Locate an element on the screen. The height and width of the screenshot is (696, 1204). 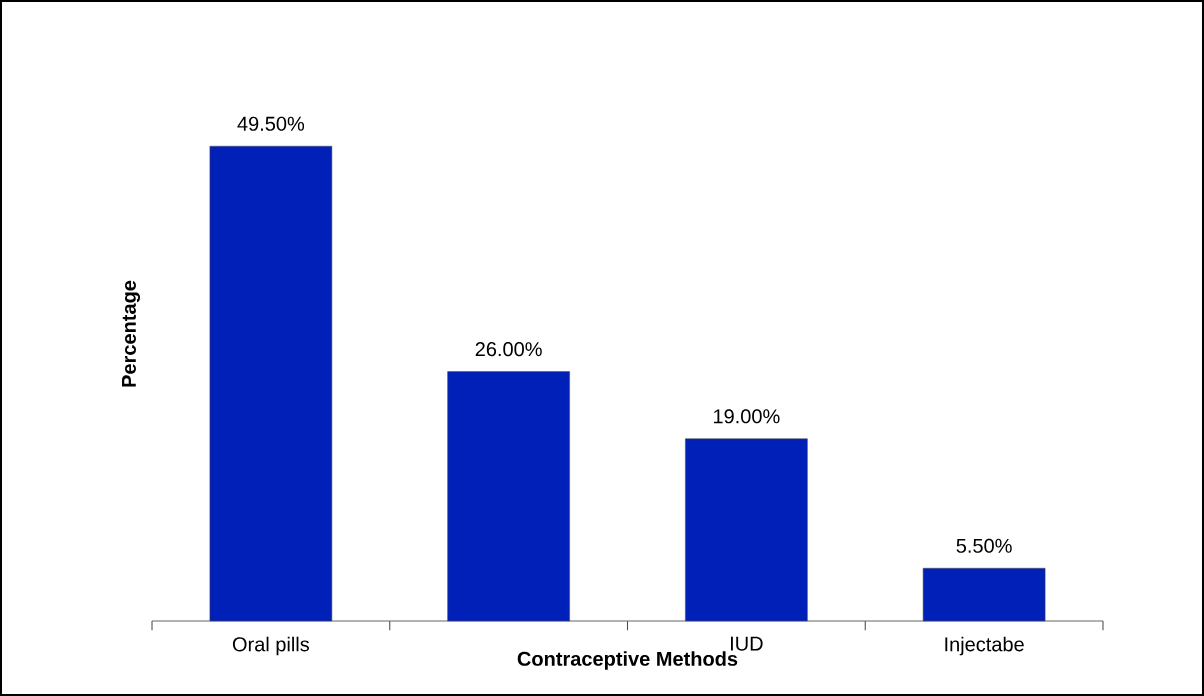
y-axis-title: Percentage is located at coordinates (131, 333).